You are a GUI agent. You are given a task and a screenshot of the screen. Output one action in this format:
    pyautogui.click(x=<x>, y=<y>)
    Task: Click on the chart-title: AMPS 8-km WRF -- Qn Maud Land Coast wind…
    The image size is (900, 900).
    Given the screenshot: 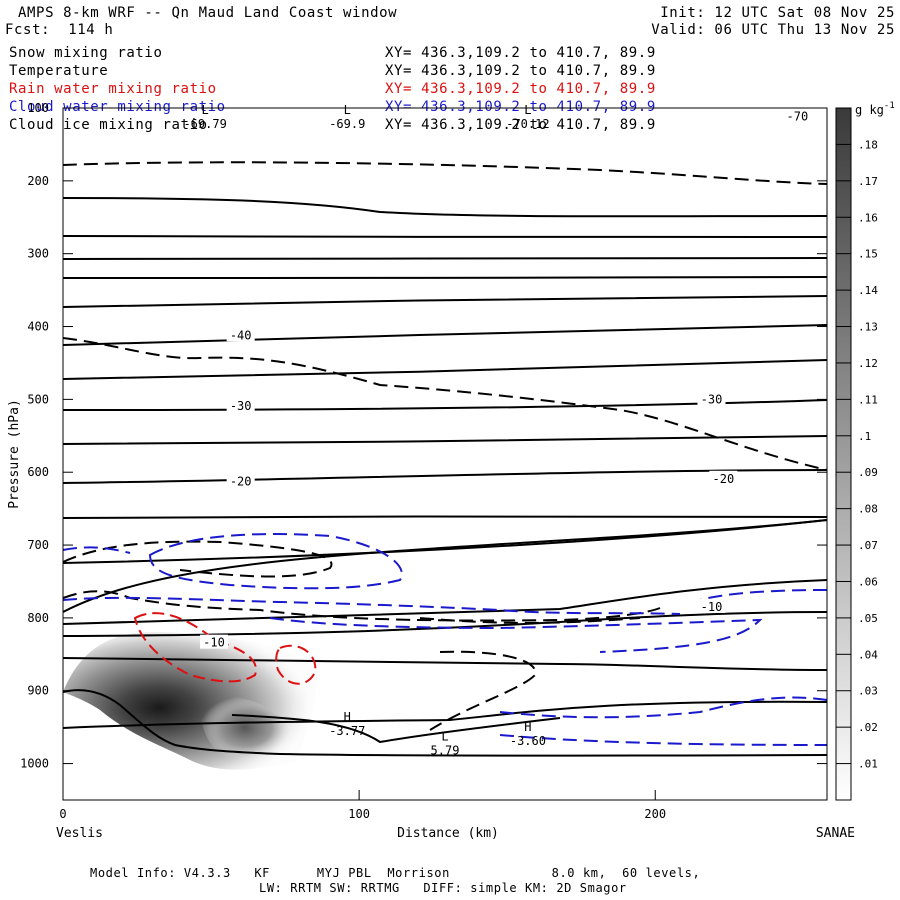 What is the action you would take?
    pyautogui.click(x=208, y=13)
    